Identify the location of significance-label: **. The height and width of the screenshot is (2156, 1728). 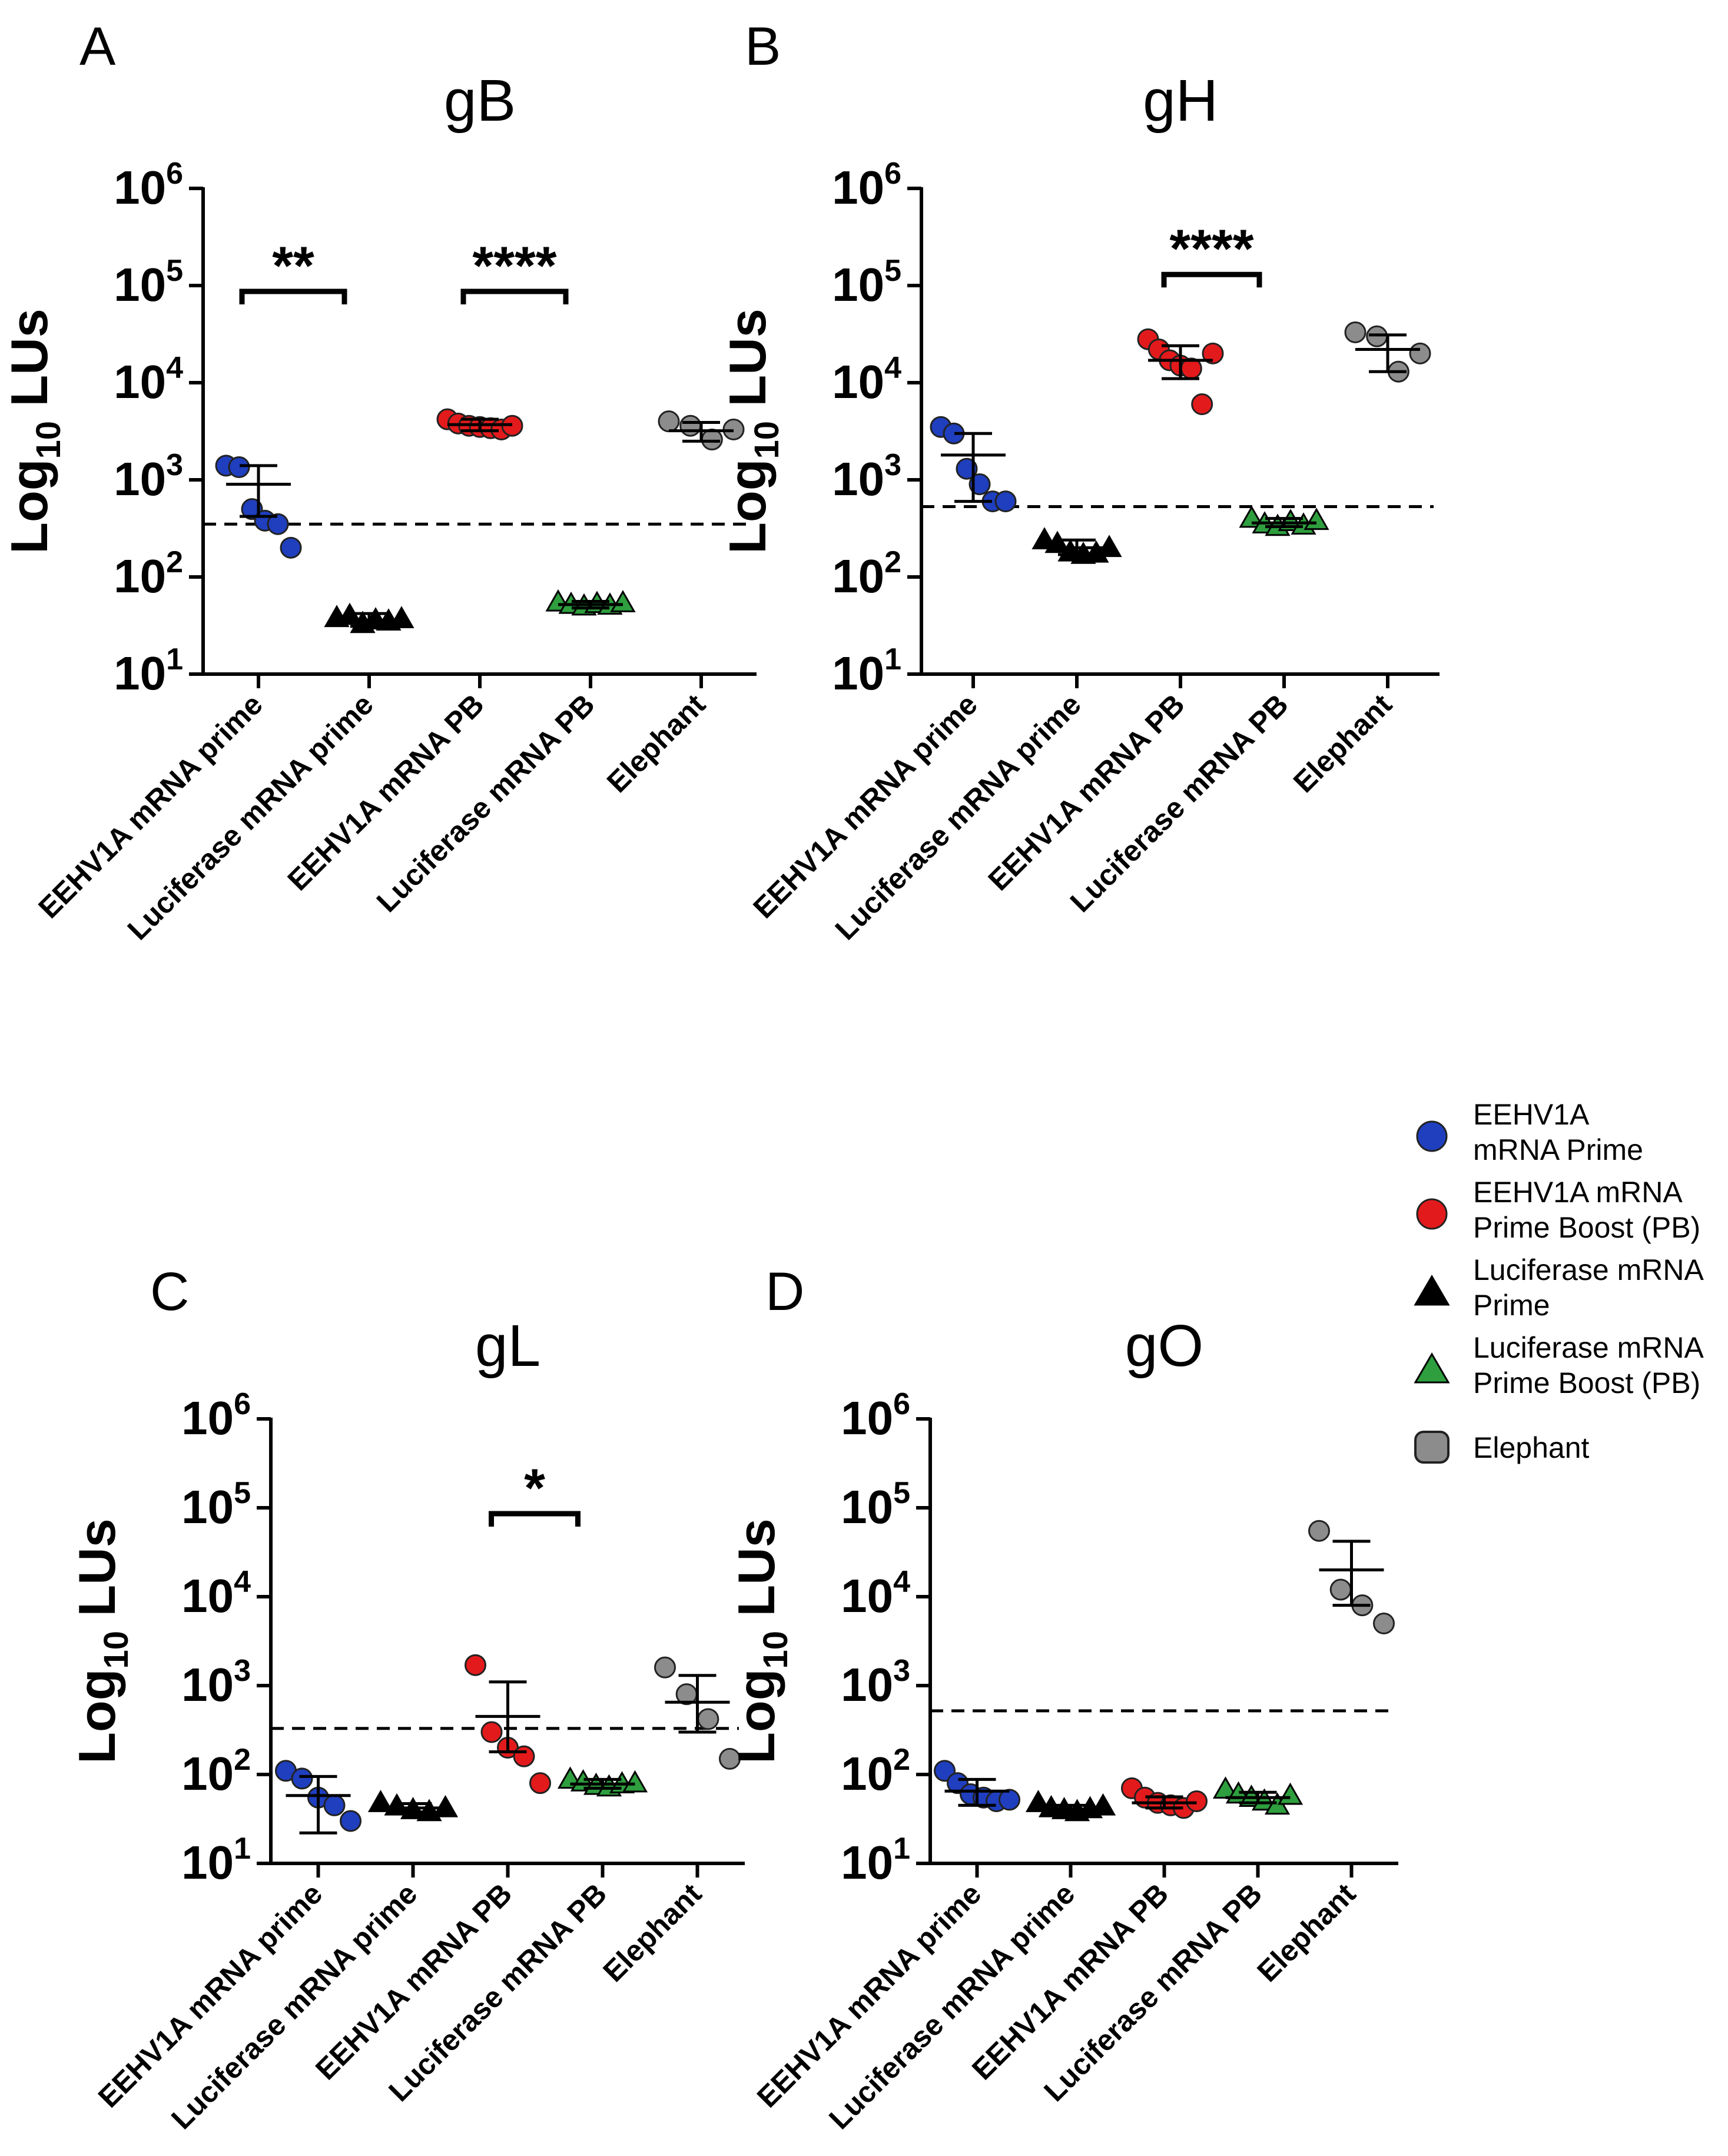
(293, 266).